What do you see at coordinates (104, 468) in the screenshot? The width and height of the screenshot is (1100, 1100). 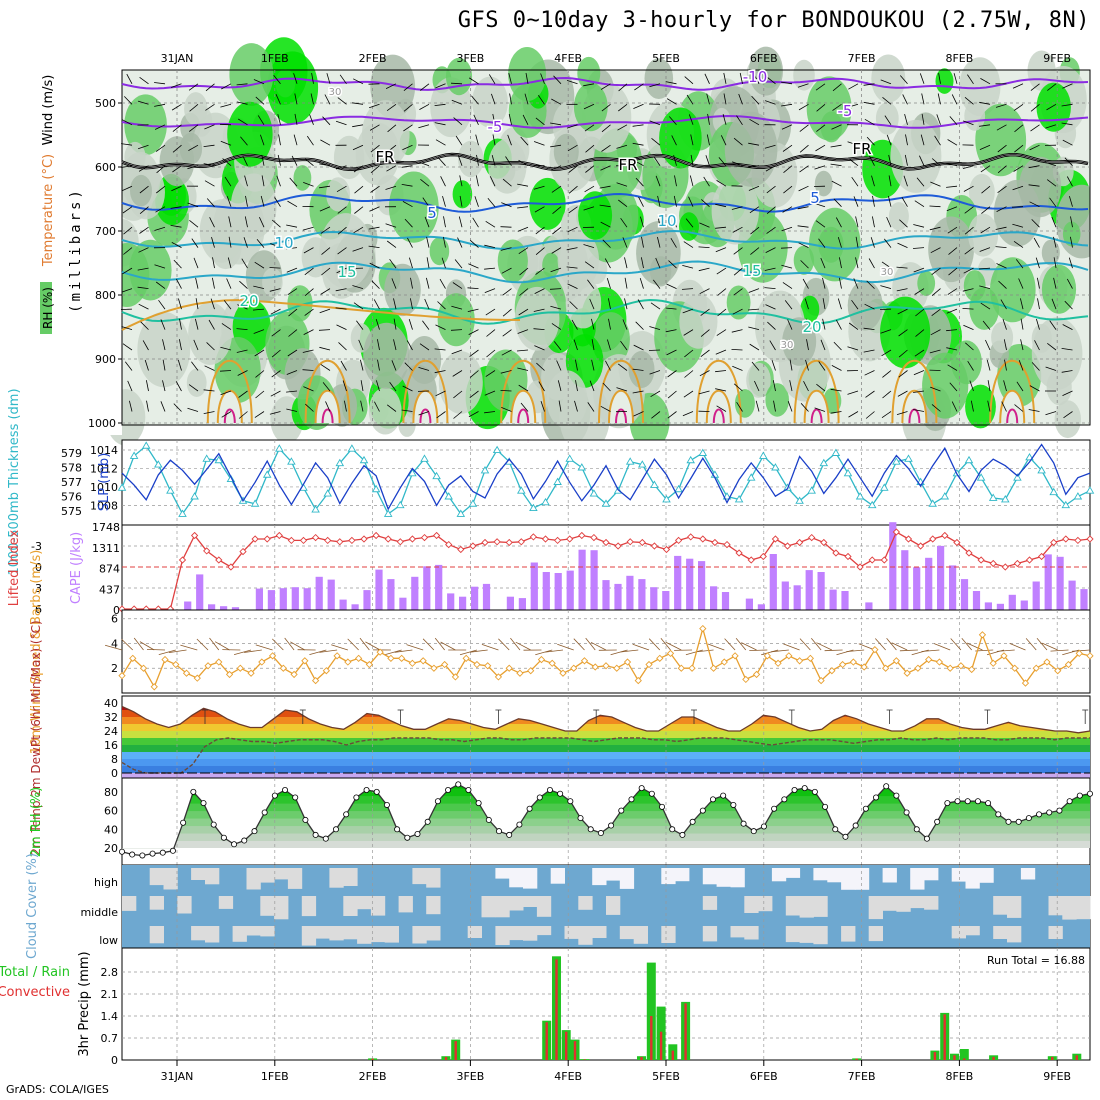 I see `slp-tick-label: 1012` at bounding box center [104, 468].